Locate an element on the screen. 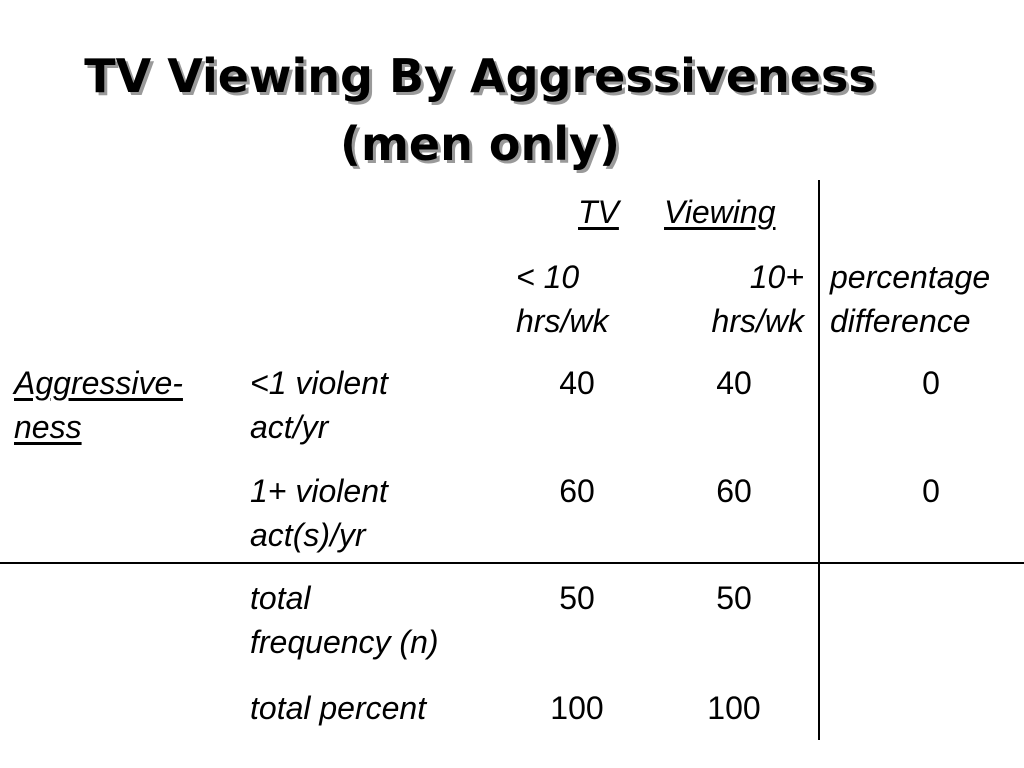 This screenshot has width=1024, height=768. header-group-tv: TV is located at coordinates (598, 212).